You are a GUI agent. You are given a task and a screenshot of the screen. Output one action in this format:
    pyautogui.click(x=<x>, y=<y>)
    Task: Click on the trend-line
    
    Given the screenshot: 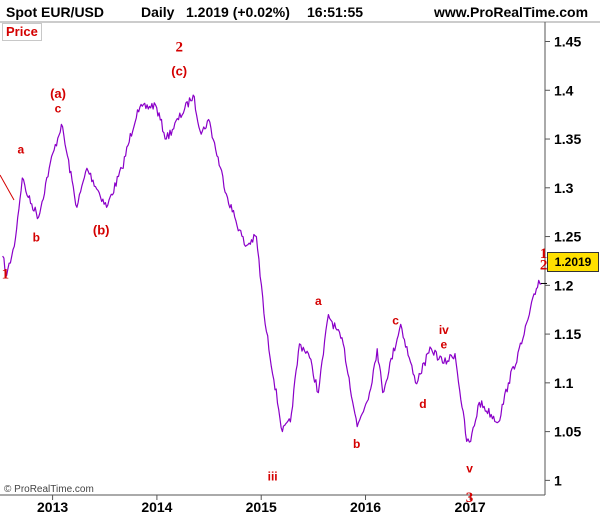 What is the action you would take?
    pyautogui.click(x=7, y=187)
    